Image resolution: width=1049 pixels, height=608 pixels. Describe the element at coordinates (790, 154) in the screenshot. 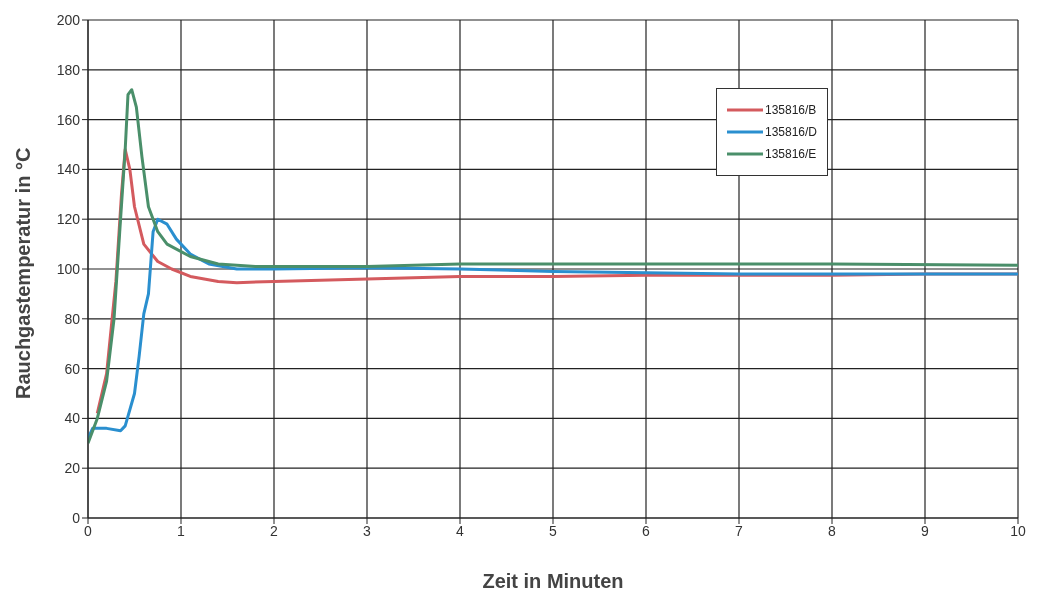

I see `legend-label: 135816/E` at that location.